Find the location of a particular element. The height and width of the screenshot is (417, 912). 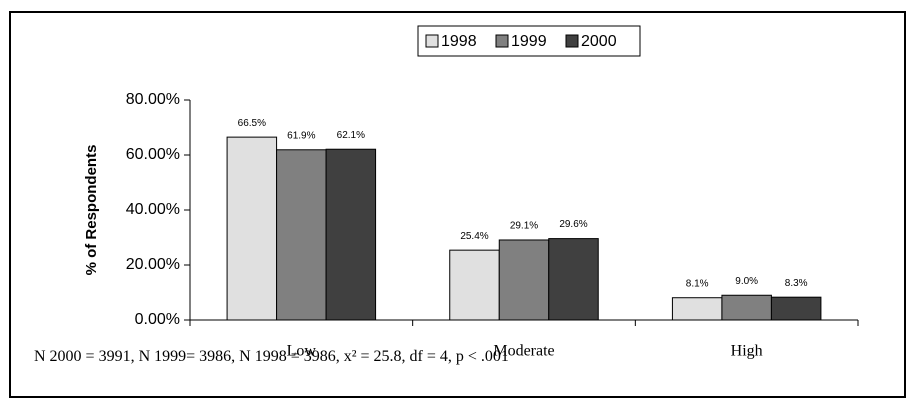

legend-label: 2000 is located at coordinates (599, 41).